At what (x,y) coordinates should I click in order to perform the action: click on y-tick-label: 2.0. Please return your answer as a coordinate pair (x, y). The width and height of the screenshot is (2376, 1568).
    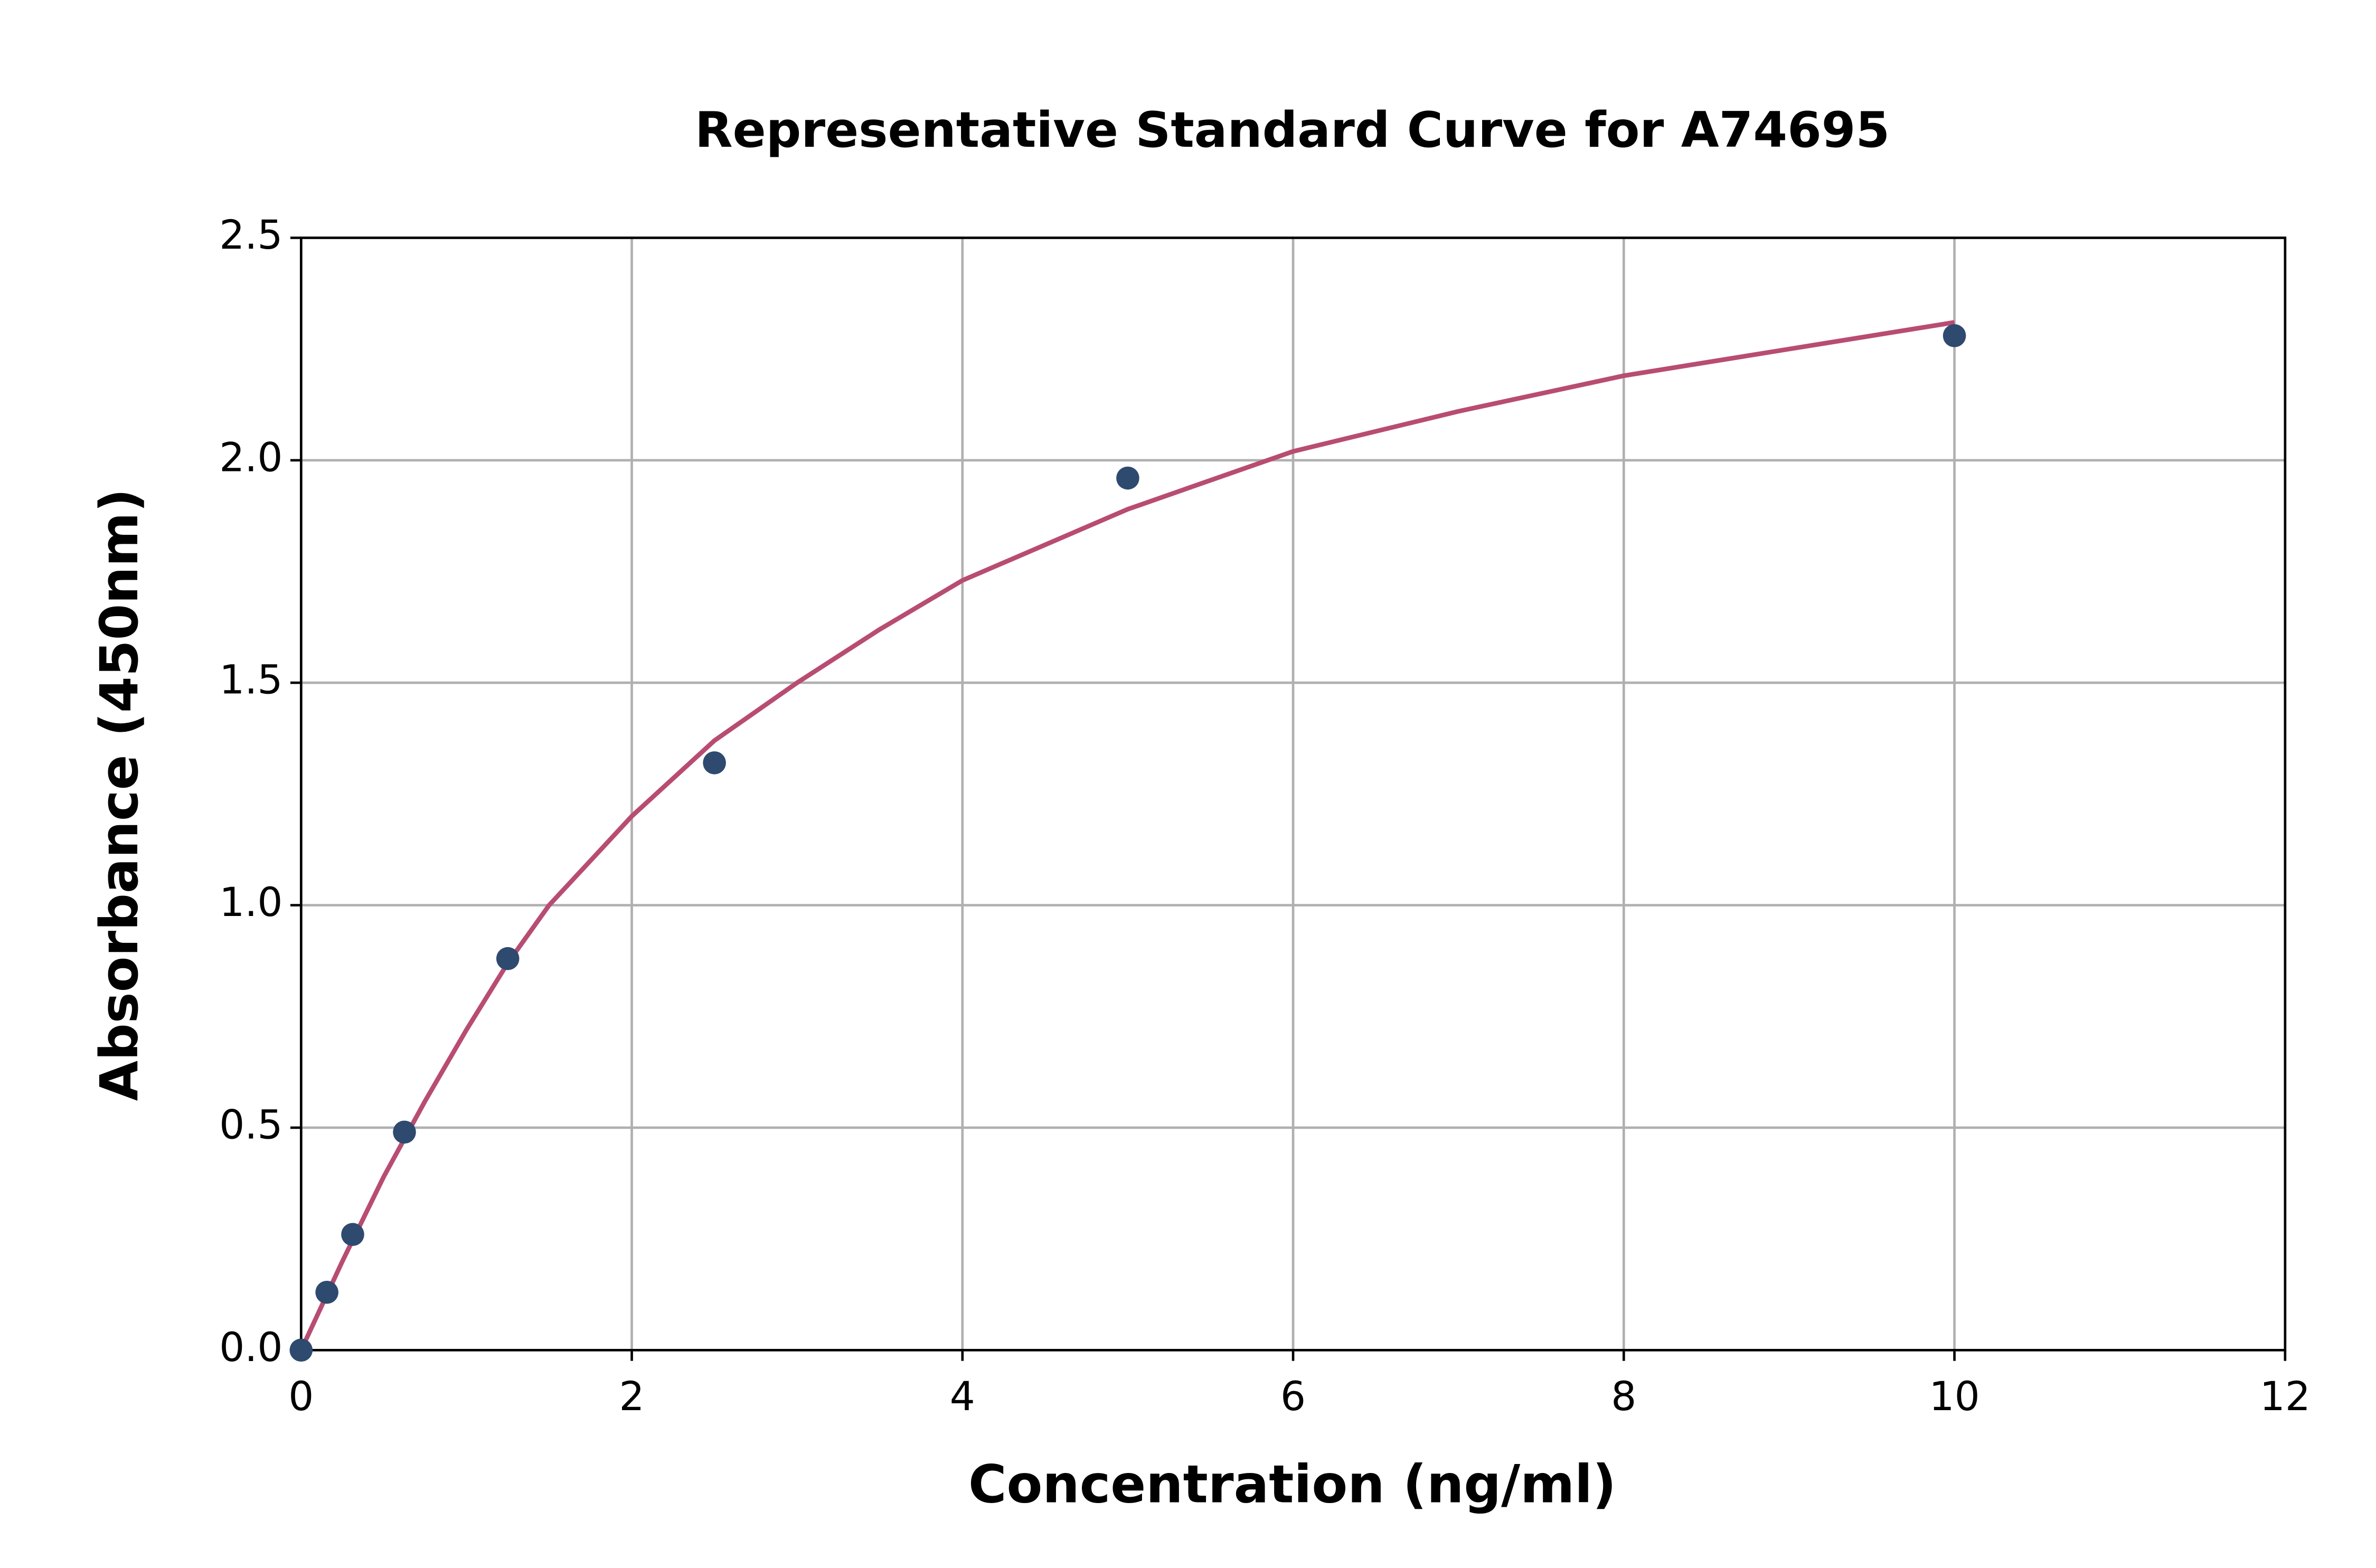
    Looking at the image, I should click on (251, 457).